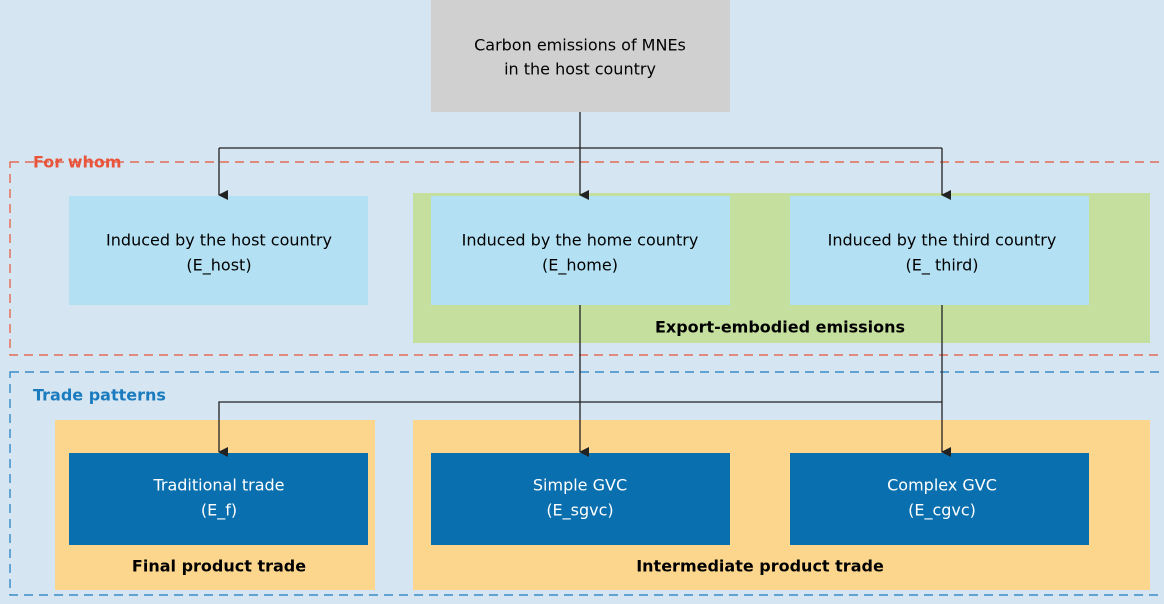 Image resolution: width=1164 pixels, height=604 pixels. I want to click on node-text: Simple GVC, so click(580, 485).